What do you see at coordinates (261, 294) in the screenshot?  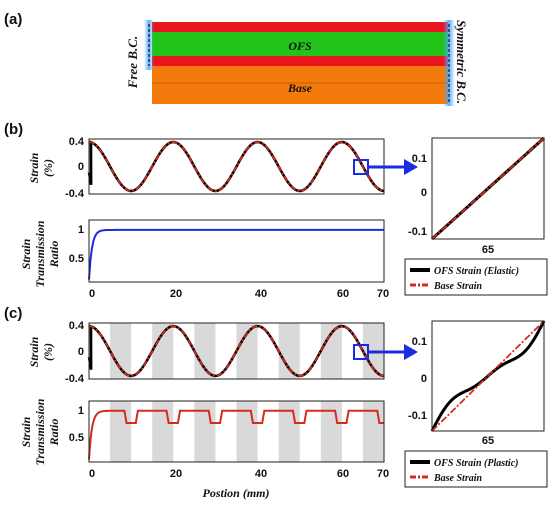 I see `b-xtick-40: 40` at bounding box center [261, 294].